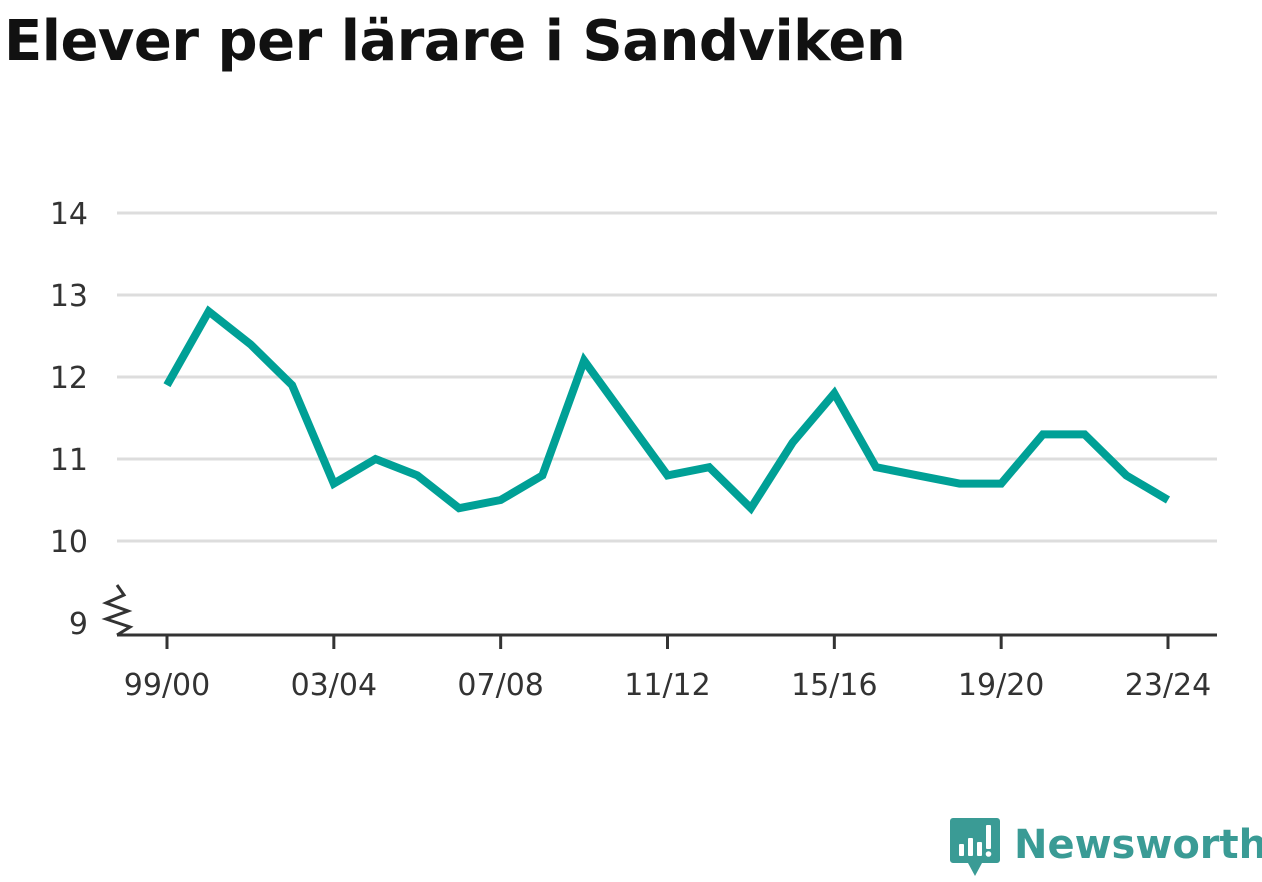  Describe the element at coordinates (69, 460) in the screenshot. I see `y-tick-label-11: 11` at that location.